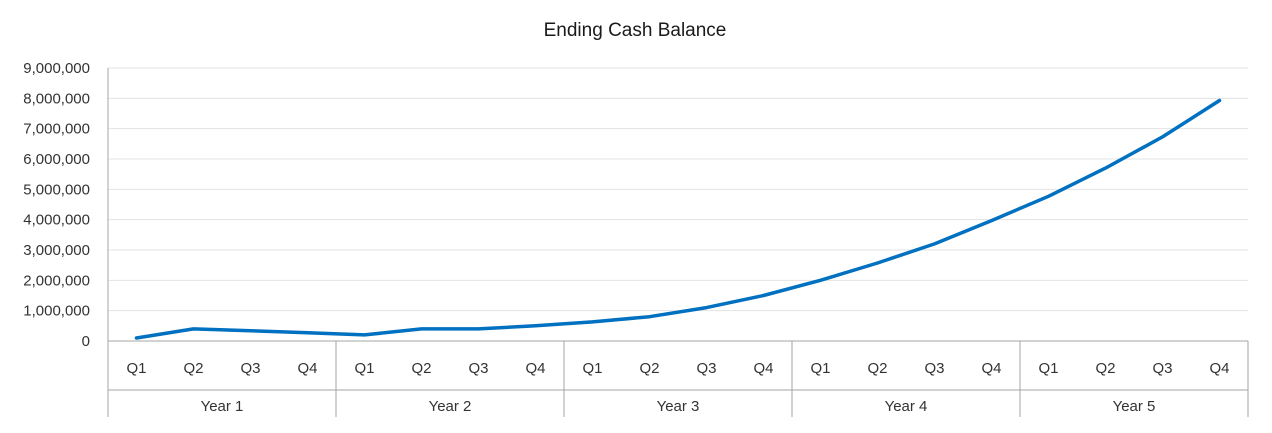 The width and height of the screenshot is (1272, 433). What do you see at coordinates (222, 406) in the screenshot?
I see `x-group-label: Year 1` at bounding box center [222, 406].